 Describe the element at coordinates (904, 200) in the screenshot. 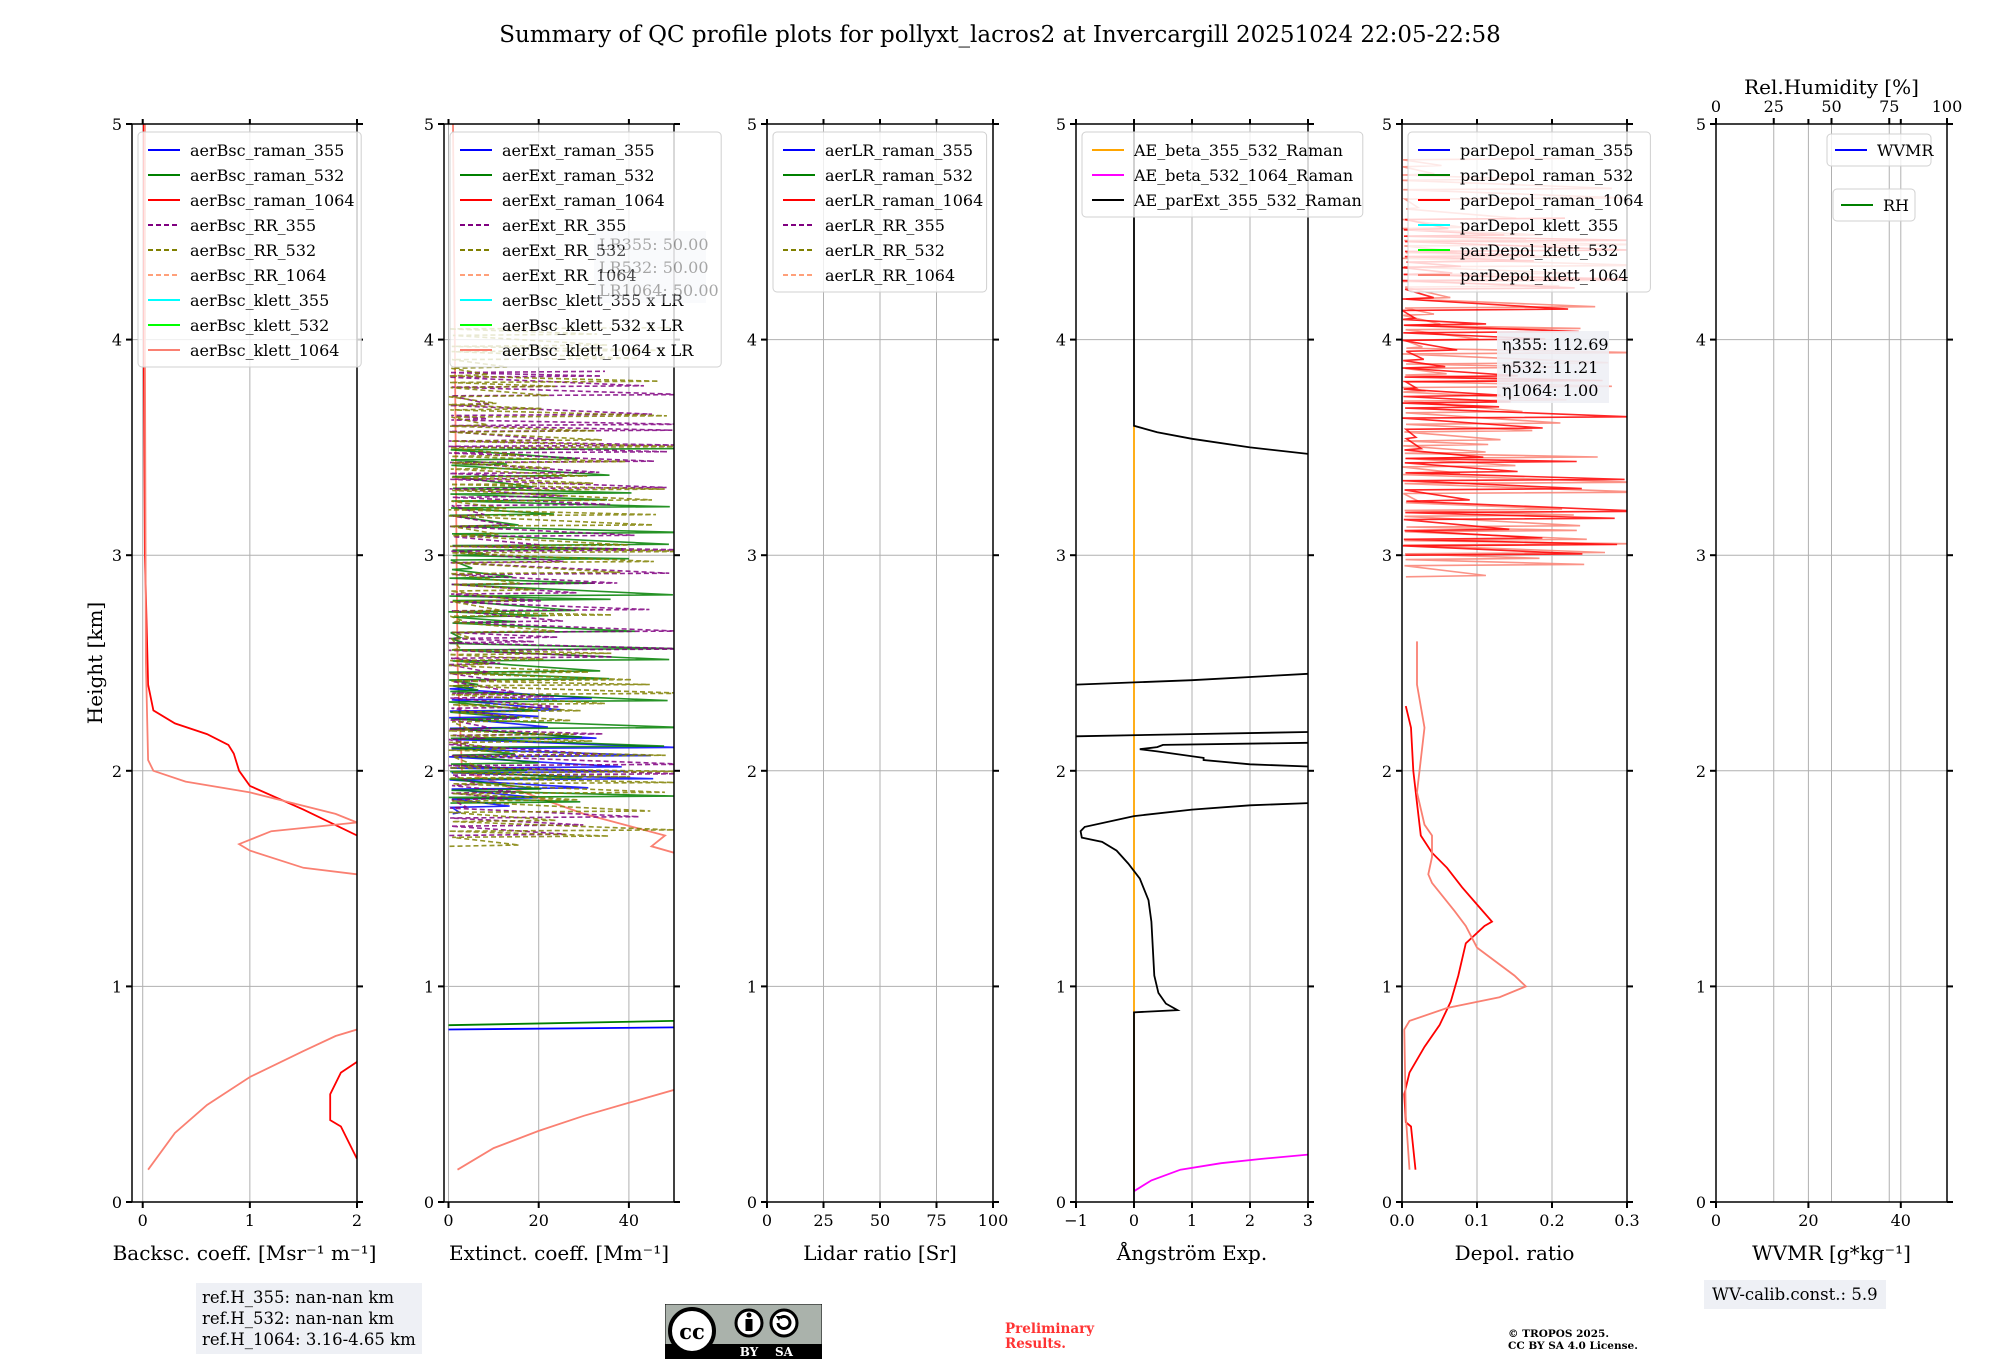

I see `legend-label: aerLR_raman_1064` at that location.